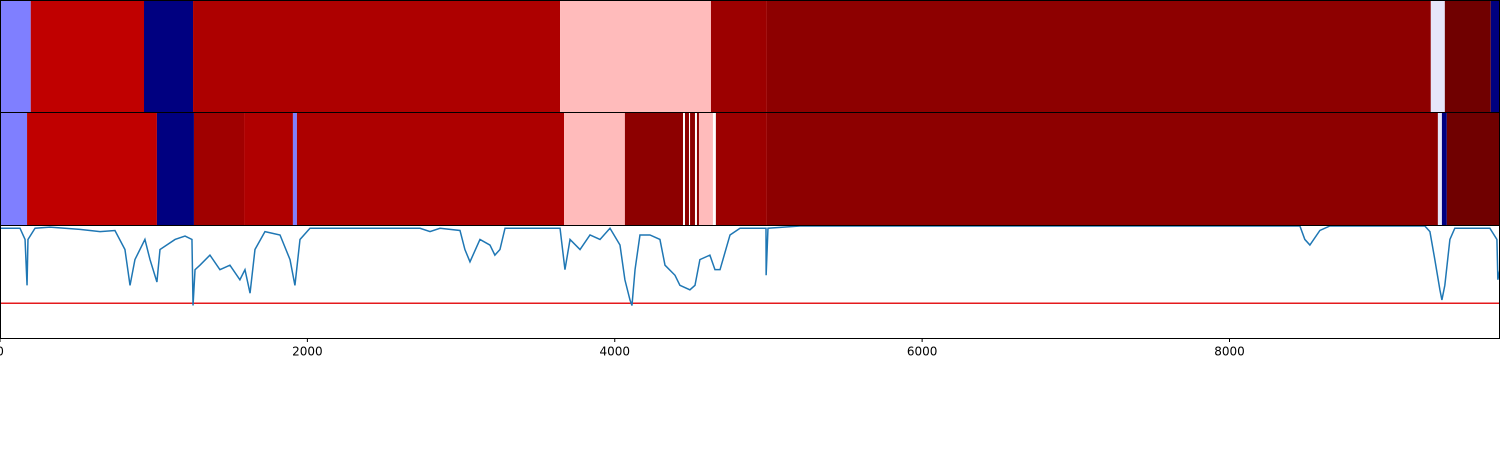 The height and width of the screenshot is (450, 1500). I want to click on x-tick-label: 0, so click(2, 352).